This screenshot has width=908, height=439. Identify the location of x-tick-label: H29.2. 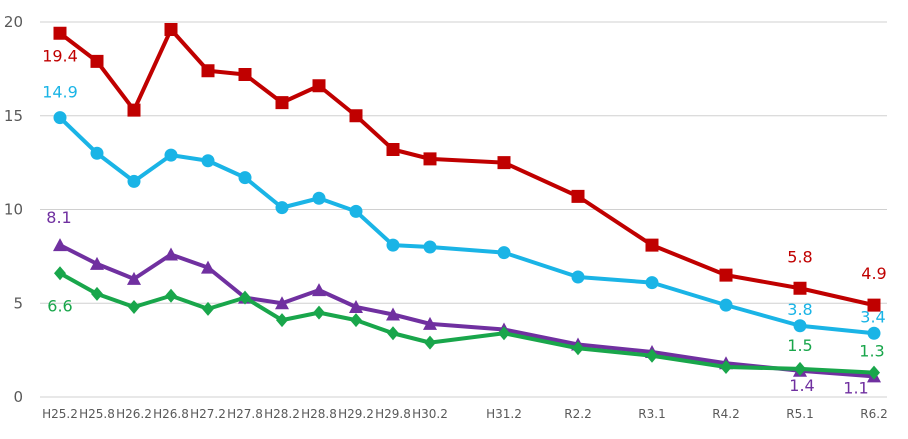
(356, 414).